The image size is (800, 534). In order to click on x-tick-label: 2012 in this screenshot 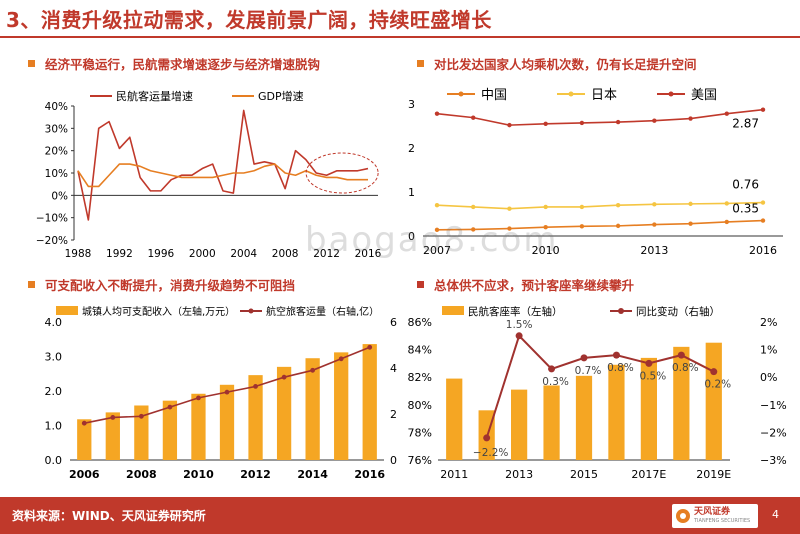, I will do `click(255, 474)`.